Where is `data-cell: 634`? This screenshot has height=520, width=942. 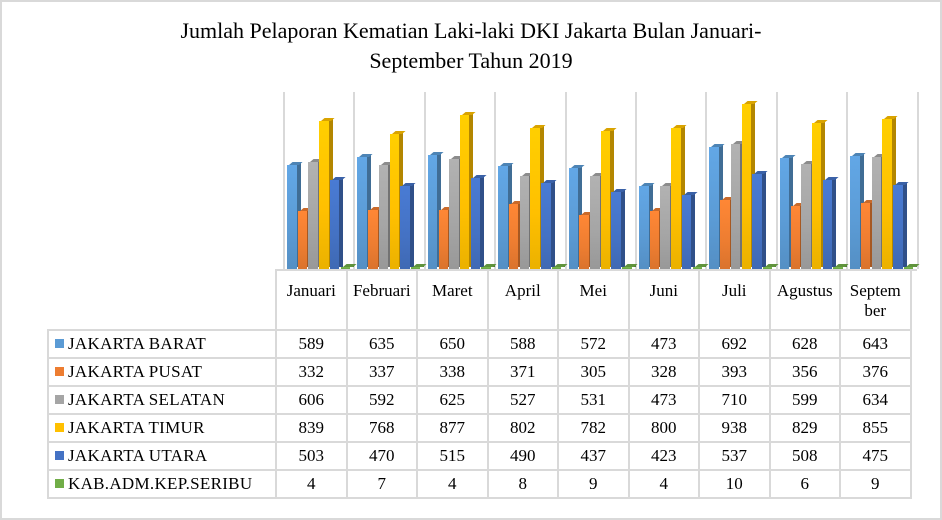
data-cell: 634 is located at coordinates (875, 400).